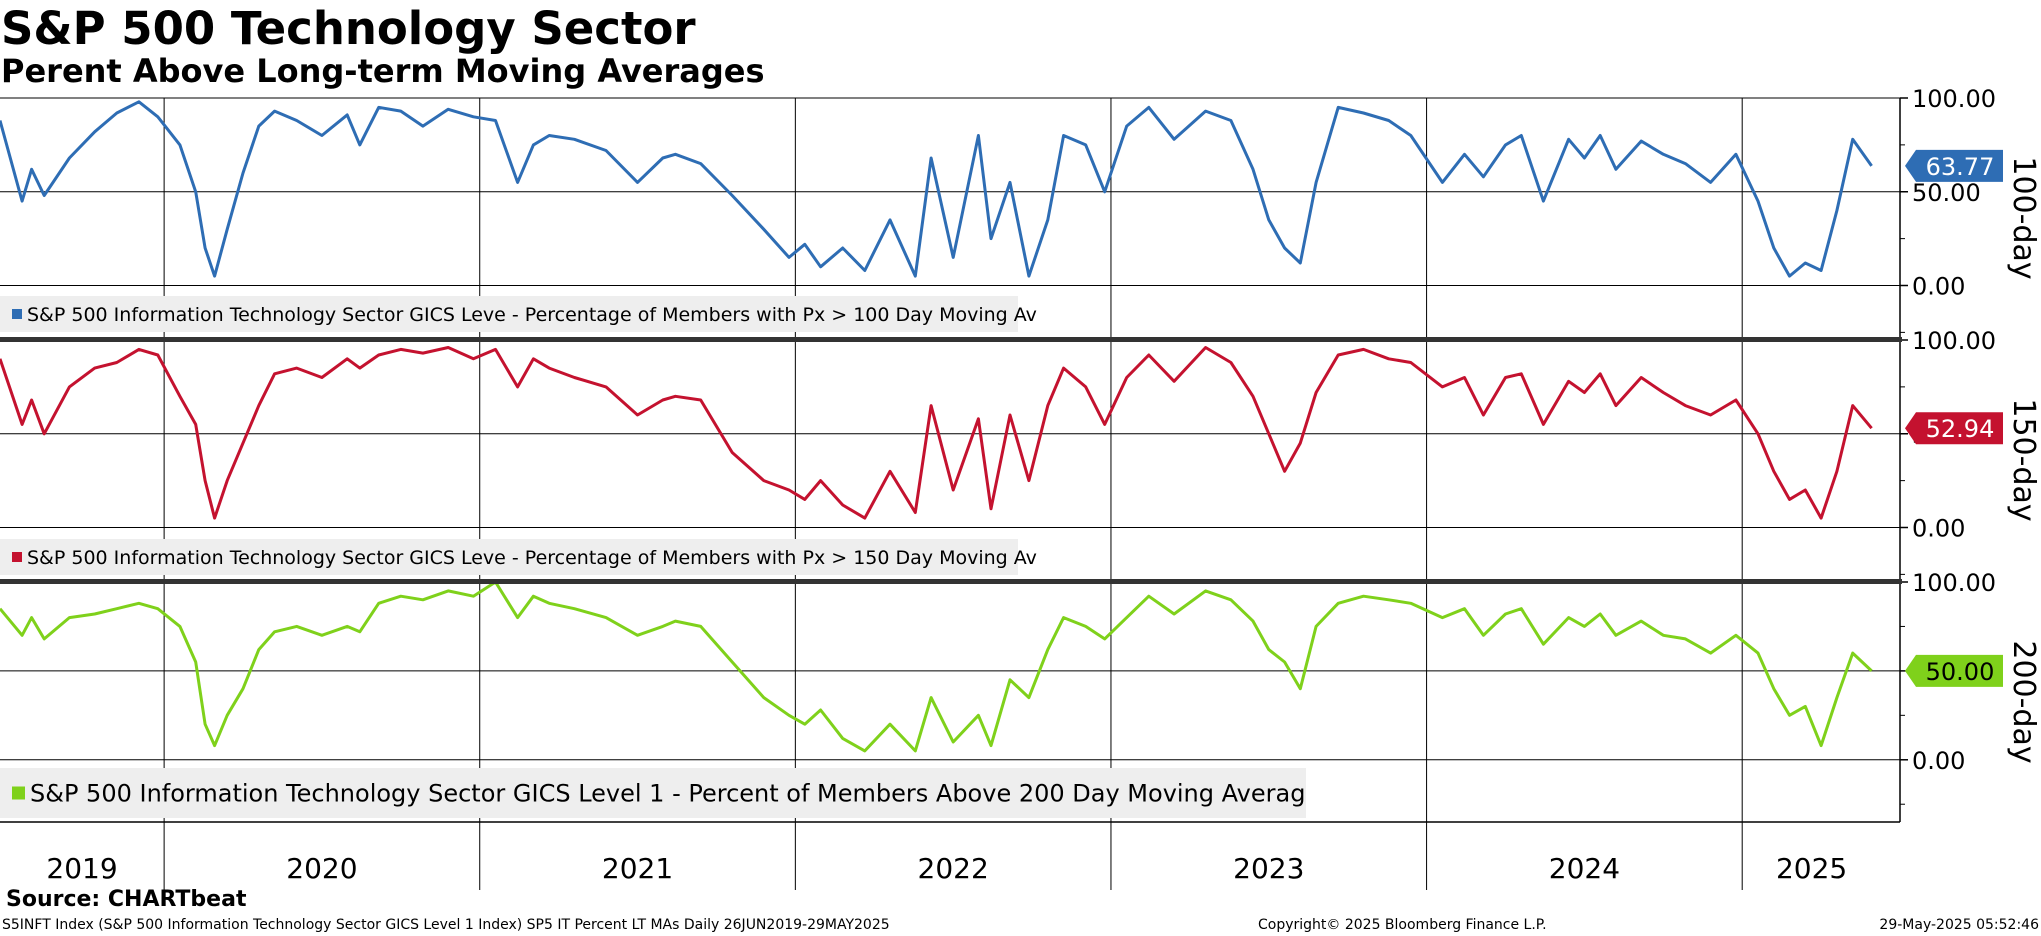 The height and width of the screenshot is (936, 2041). I want to click on footer-timestamp: 29-May-2025 05:52:46, so click(1959, 925).